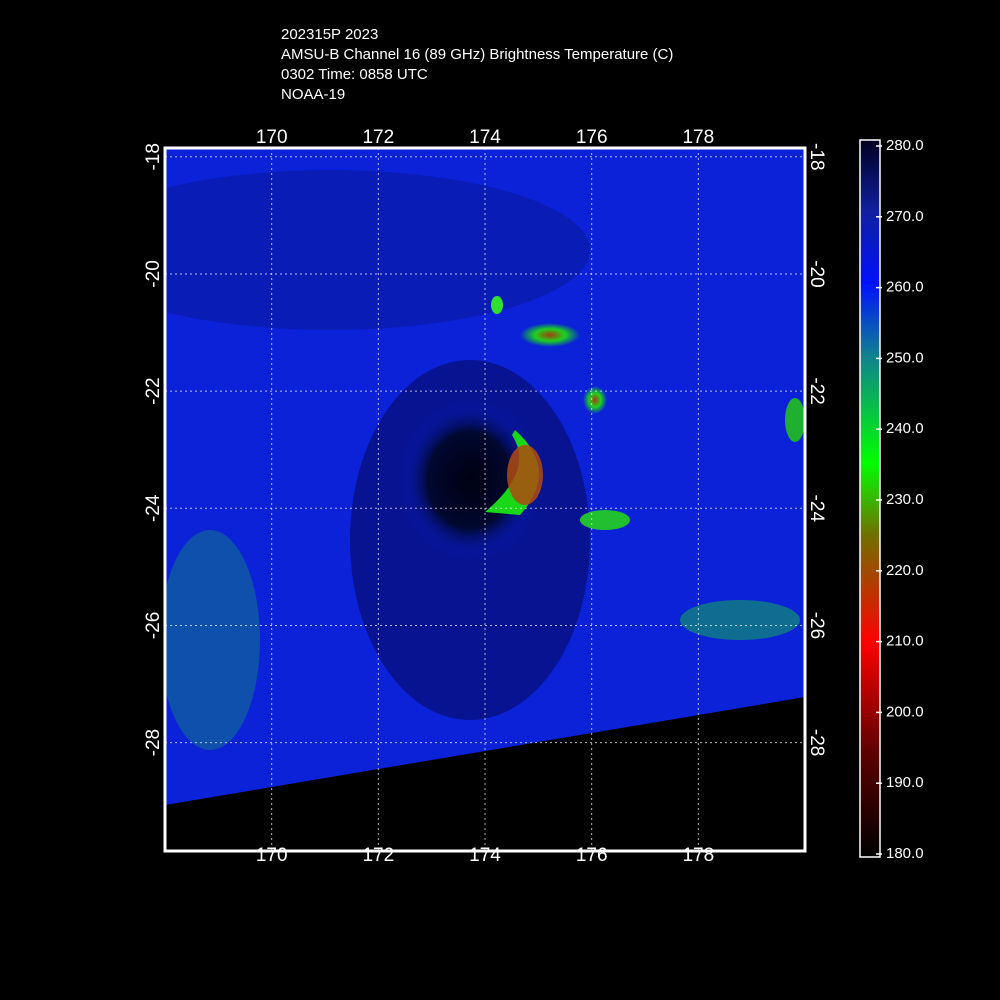 This screenshot has height=1000, width=1000. Describe the element at coordinates (905, 499) in the screenshot. I see `colorbar-label: 230.0` at that location.